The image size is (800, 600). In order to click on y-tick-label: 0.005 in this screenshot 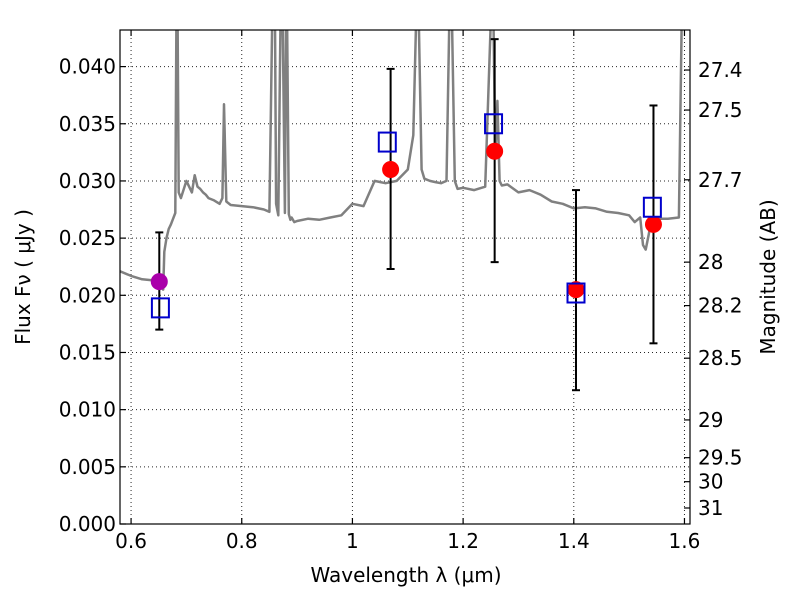, I will do `click(87, 467)`.